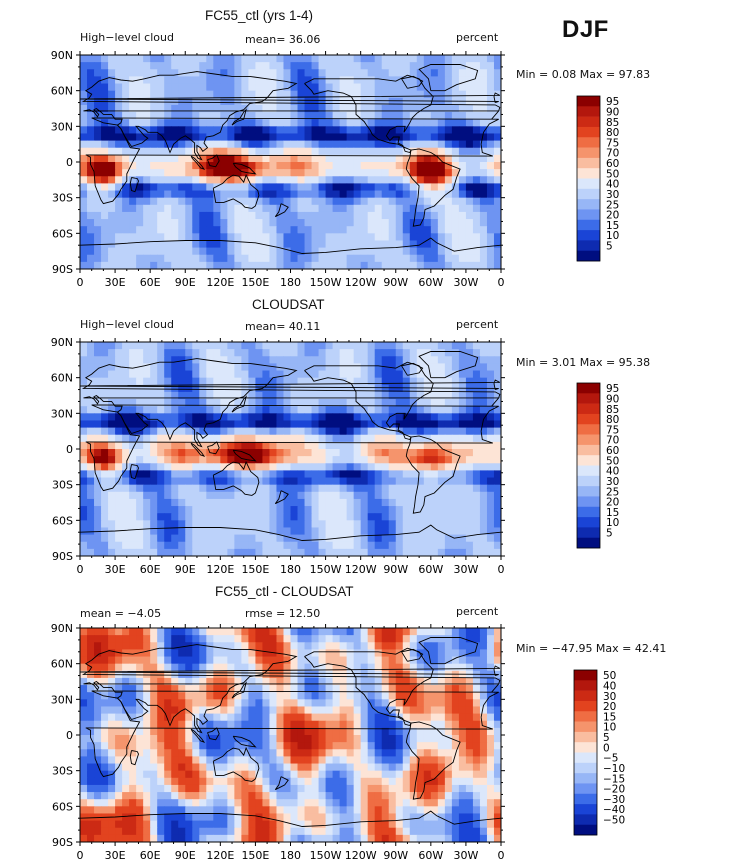 Image resolution: width=733 pixels, height=866 pixels. I want to click on panel-2-minmax: Min = 3.01 Max = 95.38, so click(583, 362).